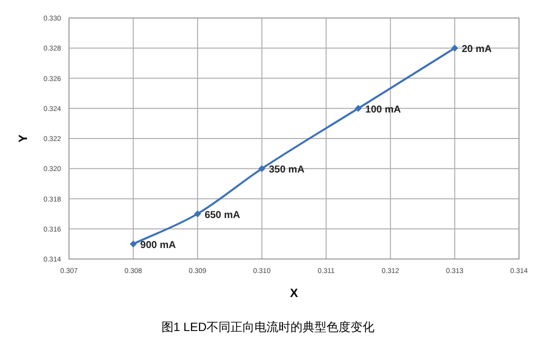 This screenshot has height=339, width=536. What do you see at coordinates (286, 170) in the screenshot?
I see `annotation: 350 mA` at bounding box center [286, 170].